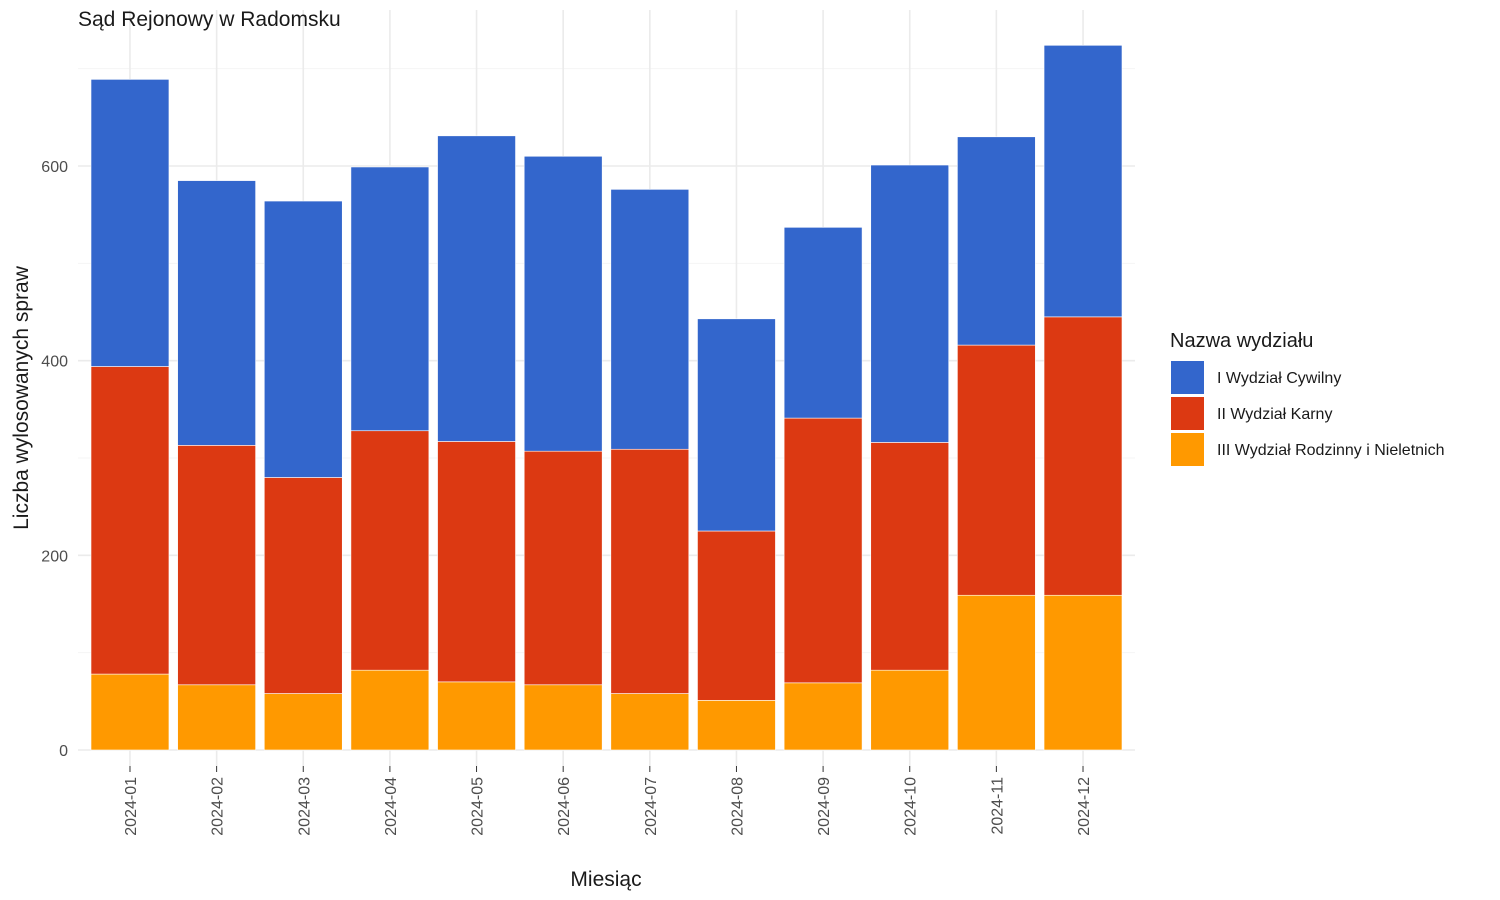 Image resolution: width=1500 pixels, height=900 pixels. What do you see at coordinates (54, 167) in the screenshot?
I see `y-tick-label: 600` at bounding box center [54, 167].